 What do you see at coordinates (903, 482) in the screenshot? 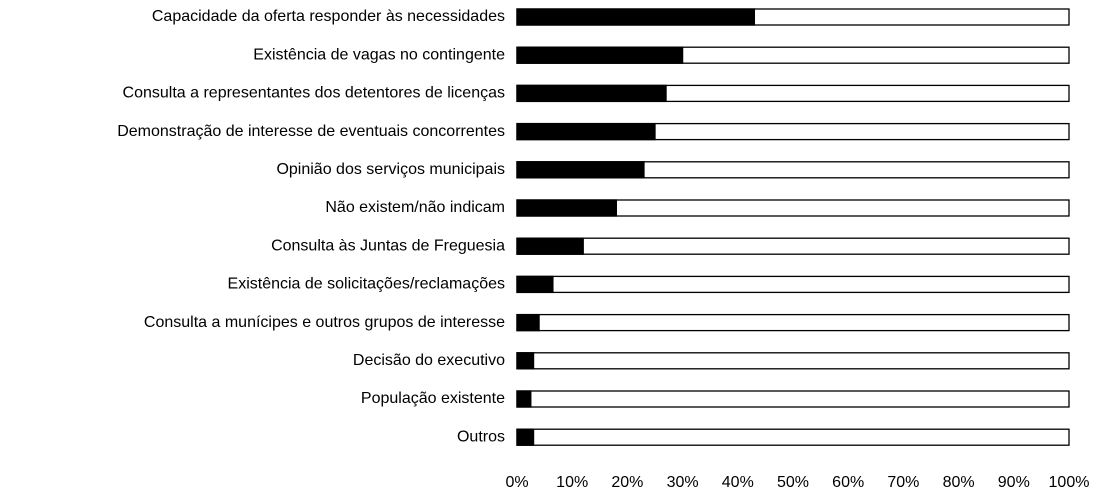
I see `x-tick-label: 70%` at bounding box center [903, 482].